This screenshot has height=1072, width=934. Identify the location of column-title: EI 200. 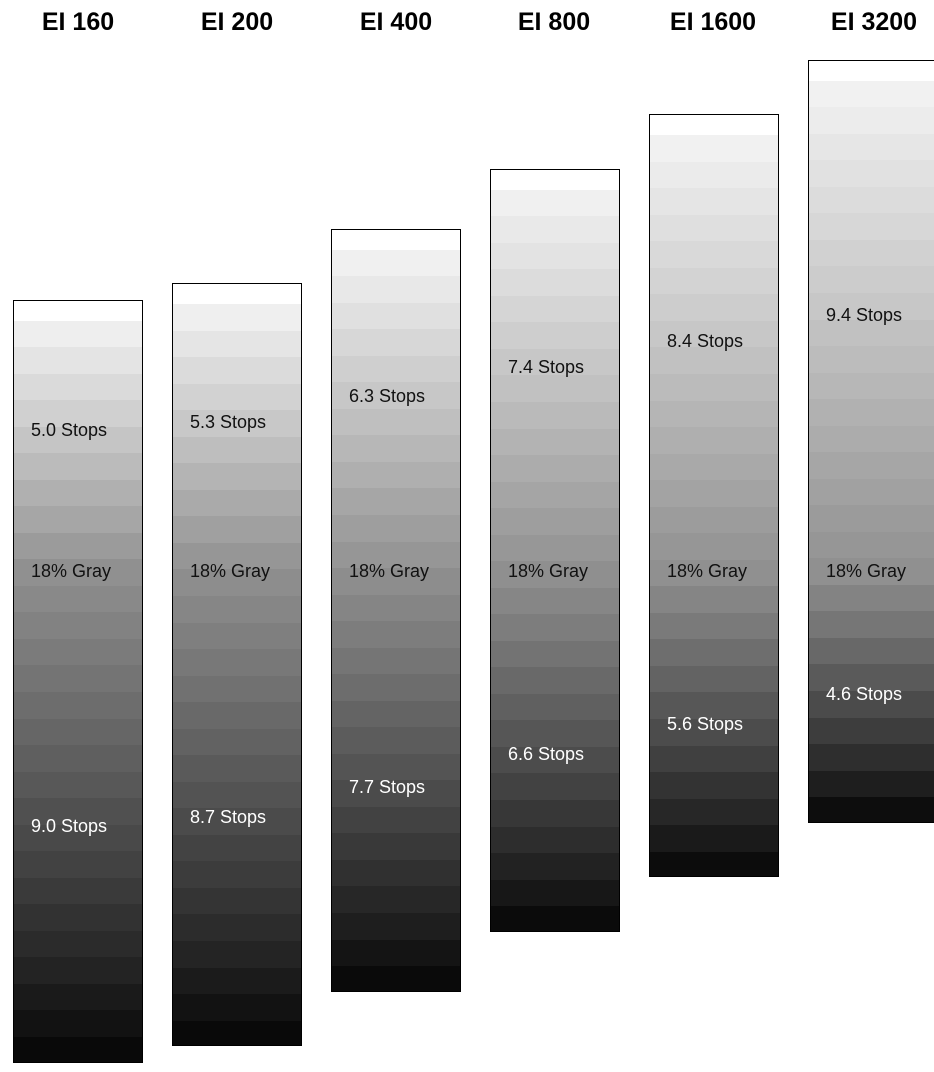
(237, 22).